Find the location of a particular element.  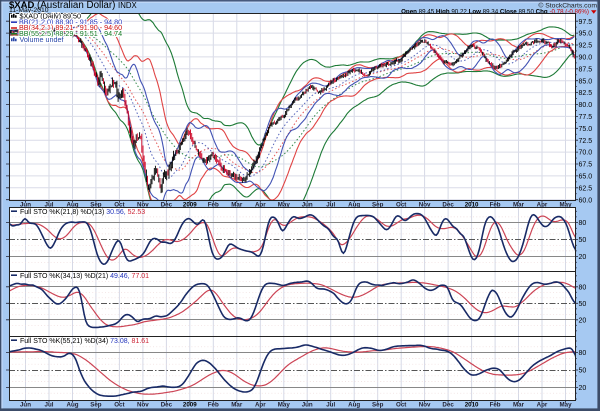

svg-text: Volume undef is located at coordinates (42, 39).